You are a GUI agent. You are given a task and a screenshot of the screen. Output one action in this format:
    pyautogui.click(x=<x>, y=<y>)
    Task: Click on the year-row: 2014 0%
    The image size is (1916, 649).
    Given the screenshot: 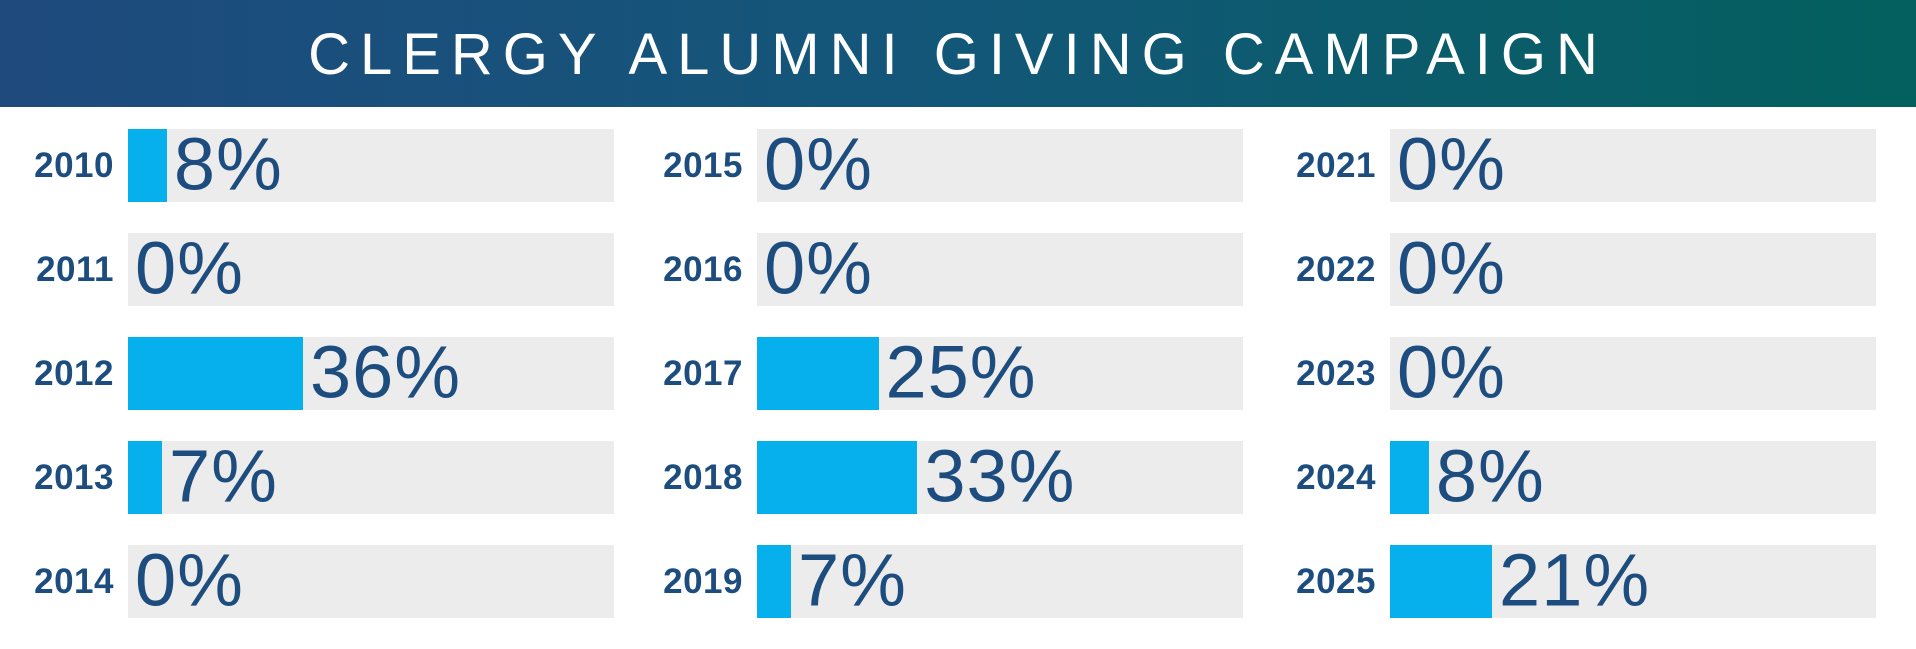 What is the action you would take?
    pyautogui.click(x=322, y=580)
    